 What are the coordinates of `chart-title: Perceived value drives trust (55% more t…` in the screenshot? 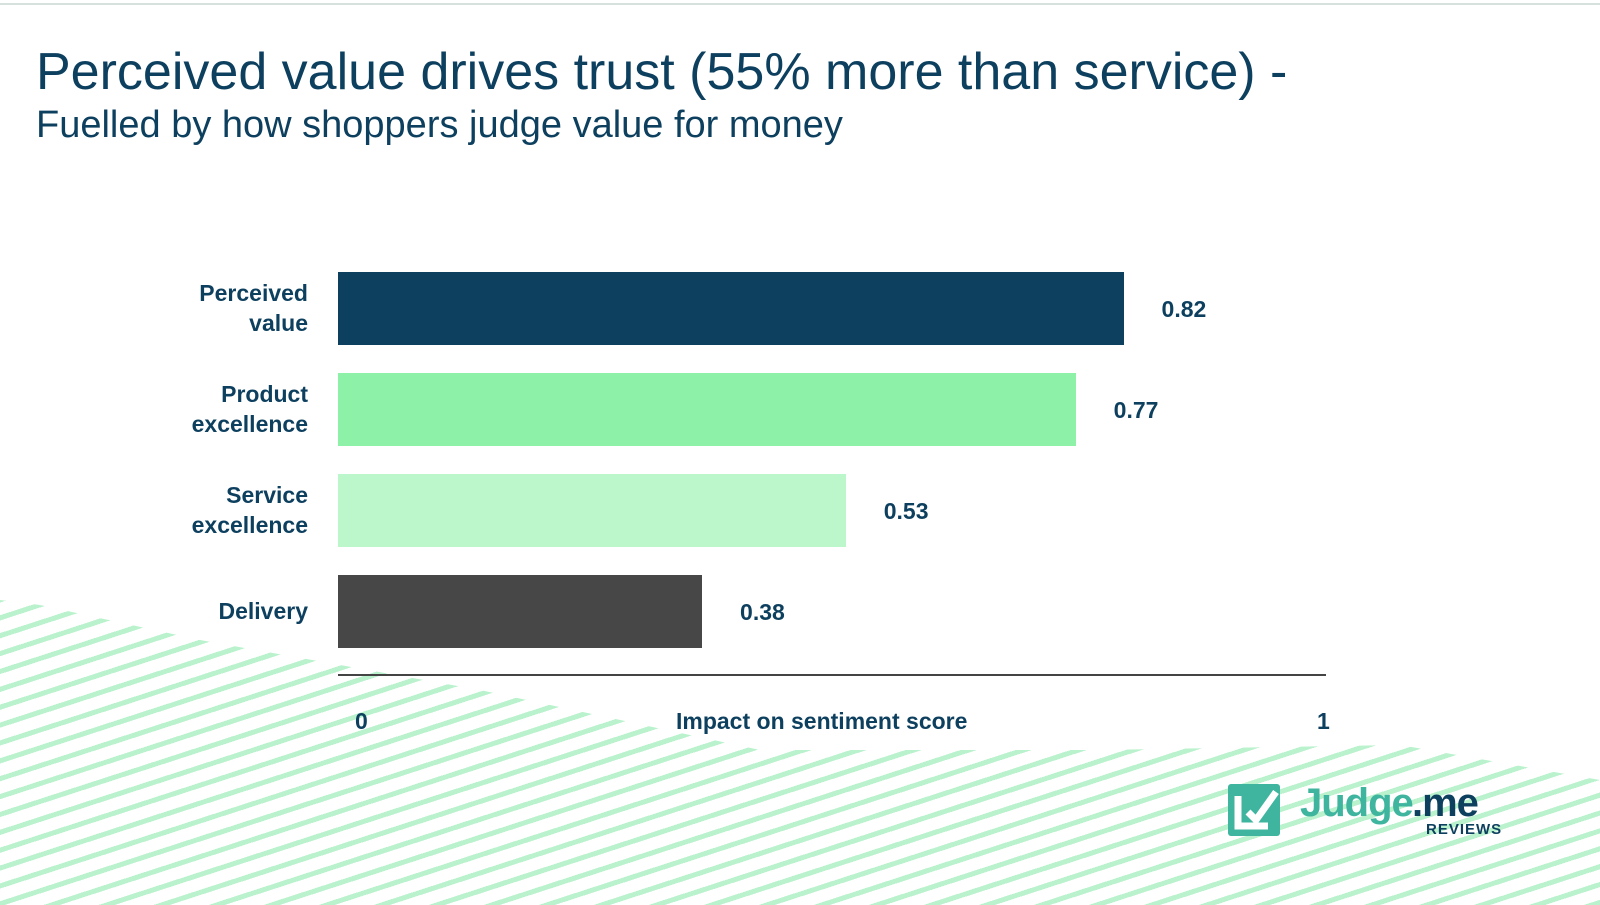 It's located at (662, 72).